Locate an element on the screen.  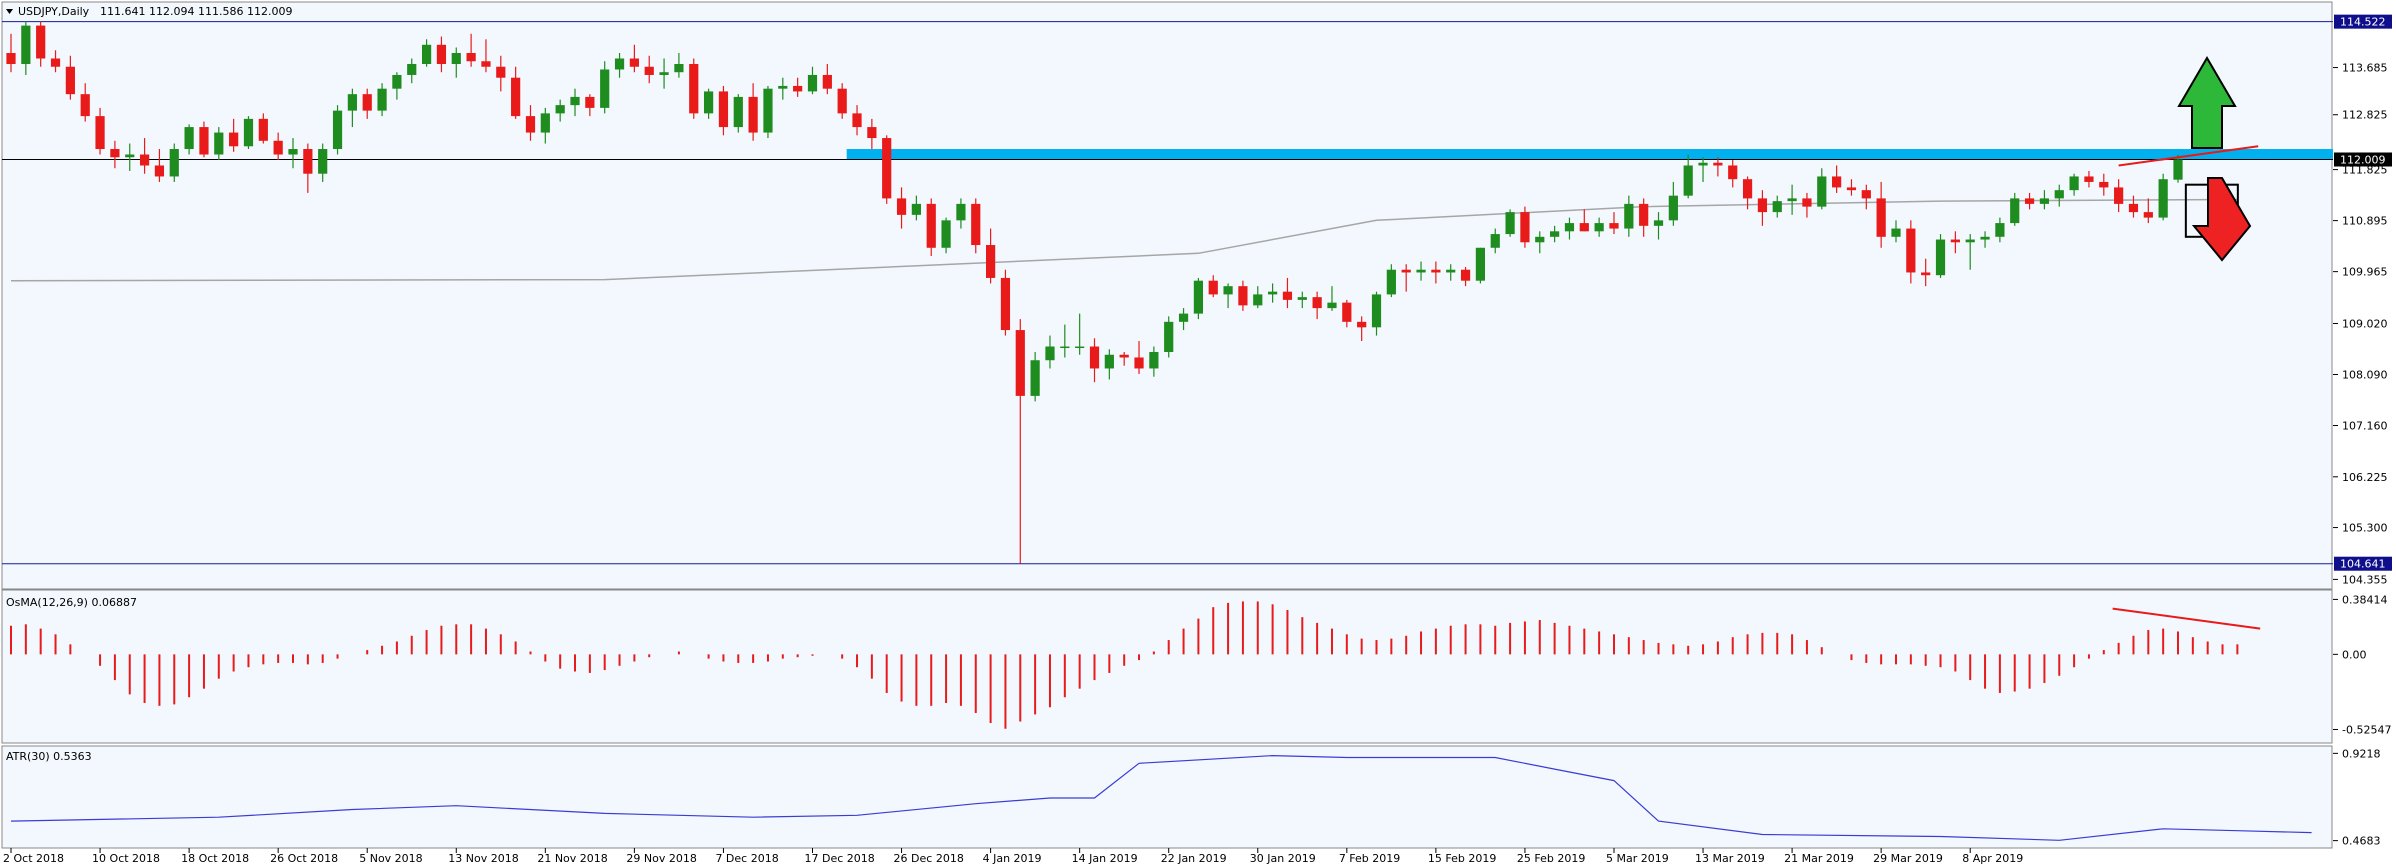
osma-tick-label: 0.00 is located at coordinates (2354, 654).